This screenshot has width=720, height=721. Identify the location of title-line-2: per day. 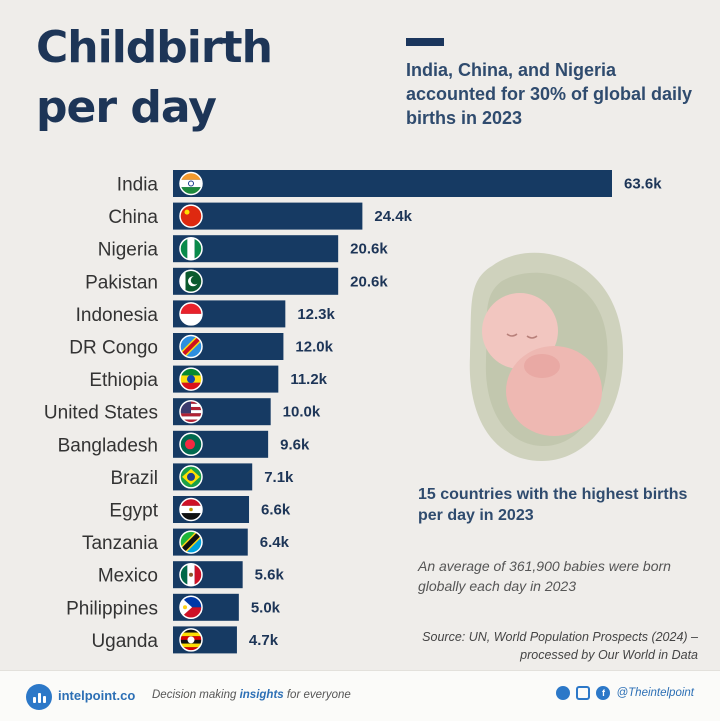
(126, 107).